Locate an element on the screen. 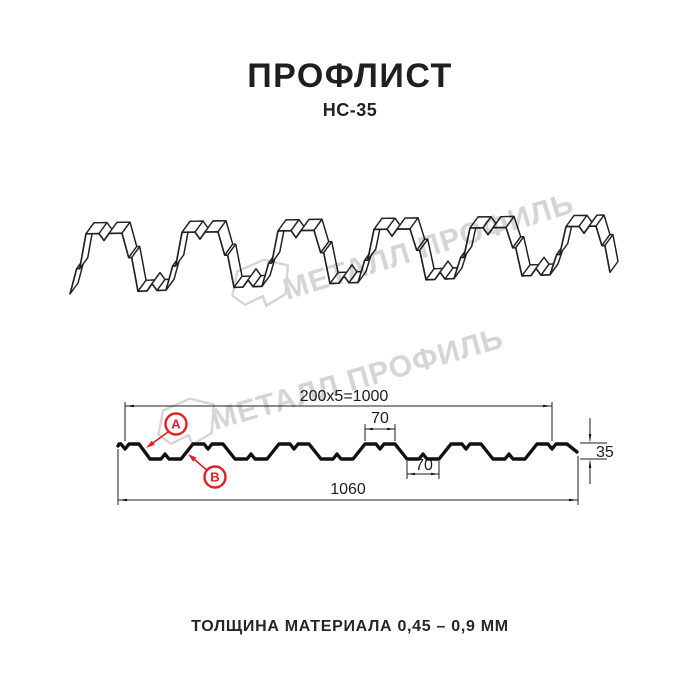 This screenshot has width=700, height=700. callout-a: A is located at coordinates (167, 430).